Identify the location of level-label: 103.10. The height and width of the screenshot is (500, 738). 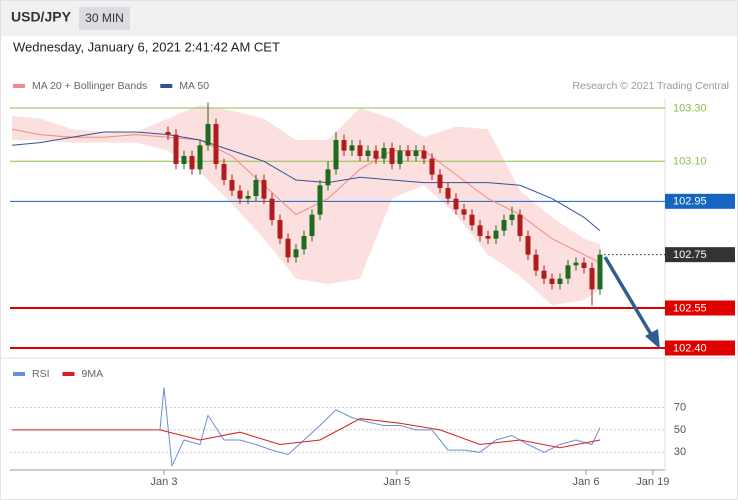
(690, 162).